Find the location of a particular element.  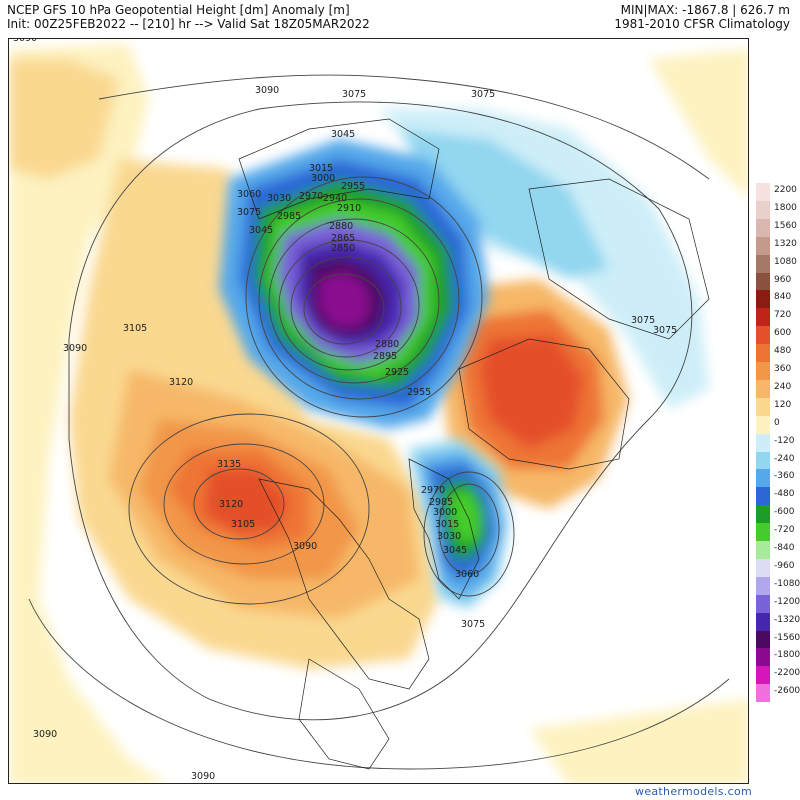

colorbar-label: 600 is located at coordinates (783, 333).